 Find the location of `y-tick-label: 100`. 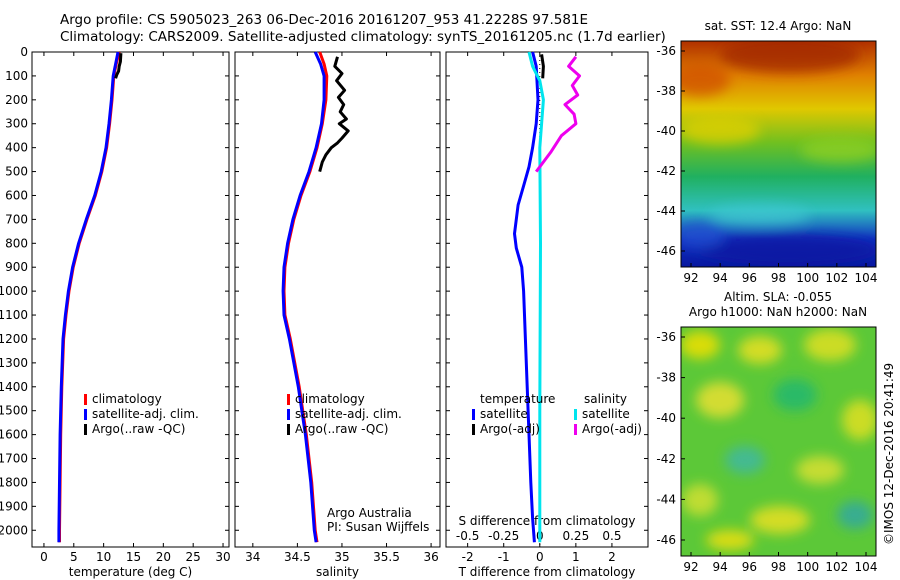

y-tick-label: 100 is located at coordinates (16, 76).